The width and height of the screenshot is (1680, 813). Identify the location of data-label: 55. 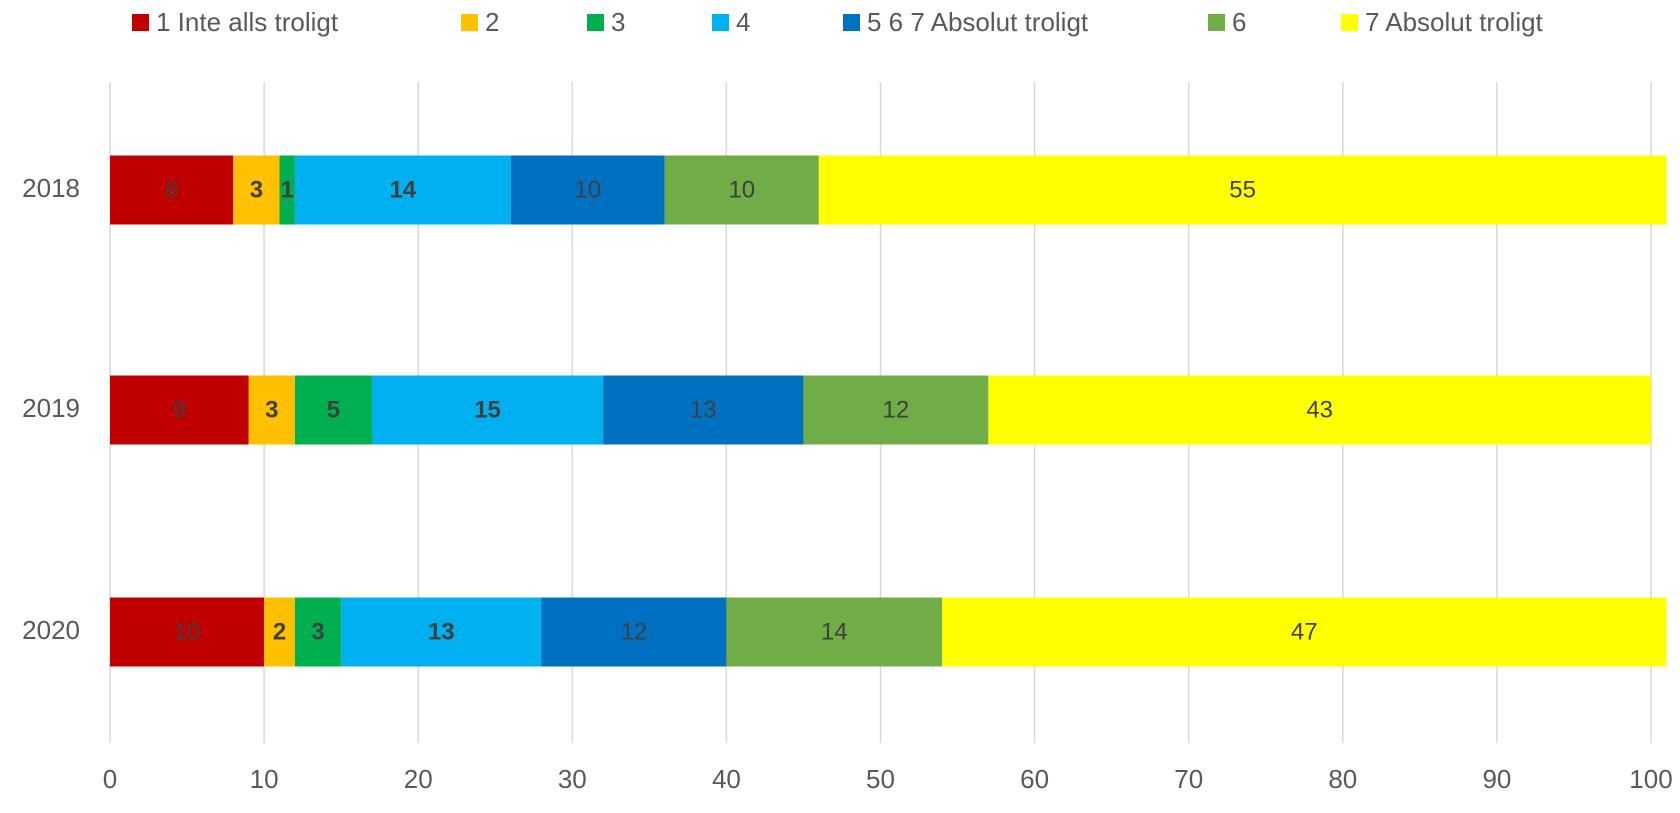
(1242, 189).